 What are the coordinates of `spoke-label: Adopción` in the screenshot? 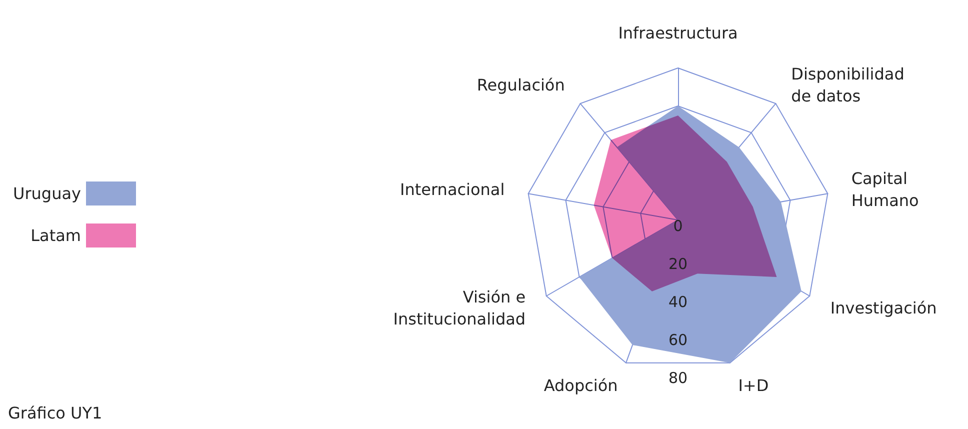 It's located at (581, 385).